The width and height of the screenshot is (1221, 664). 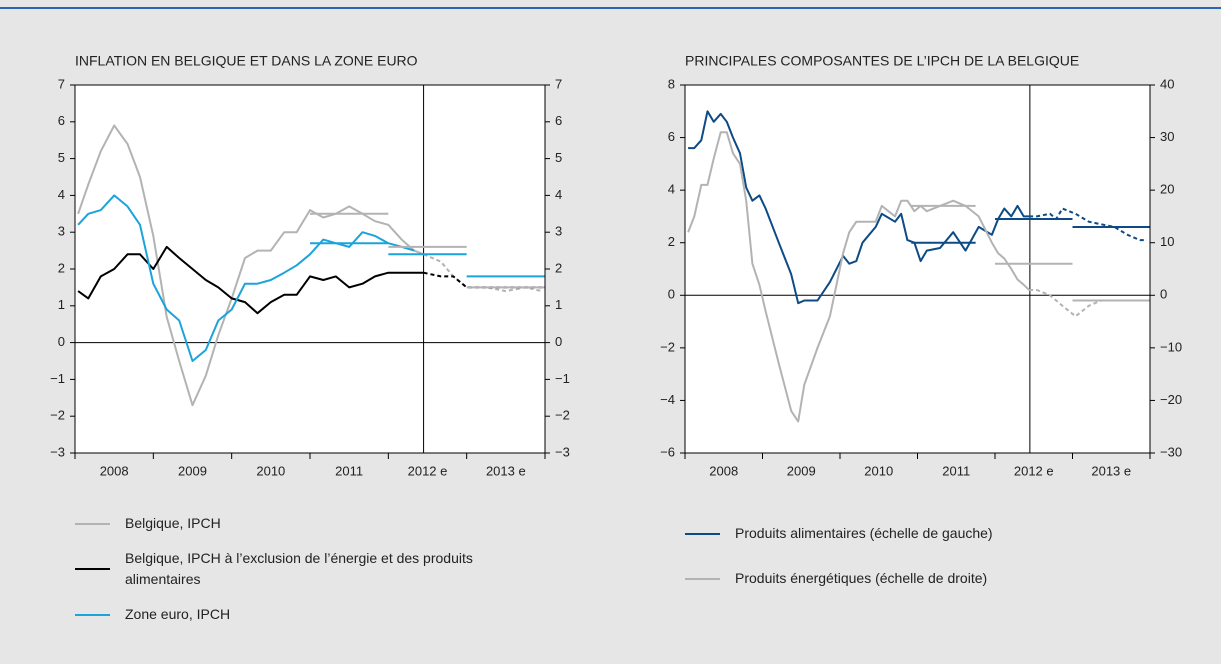 I want to click on y2-tick-label: 10, so click(x=1167, y=241).